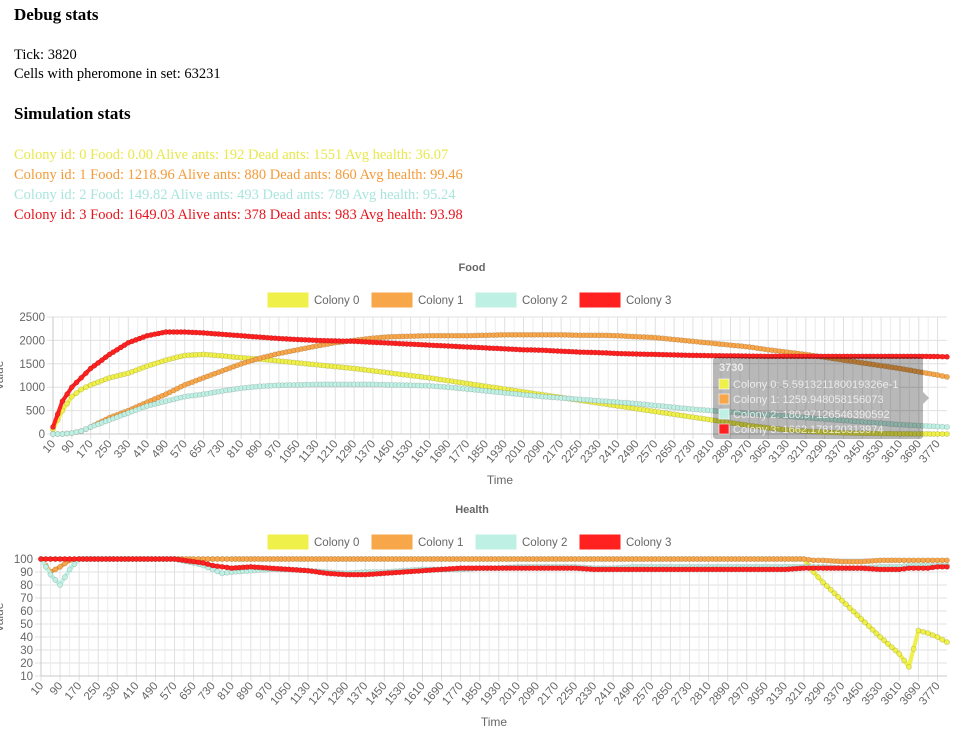  Describe the element at coordinates (123, 449) in the screenshot. I see `x-tick-label: 330` at that location.